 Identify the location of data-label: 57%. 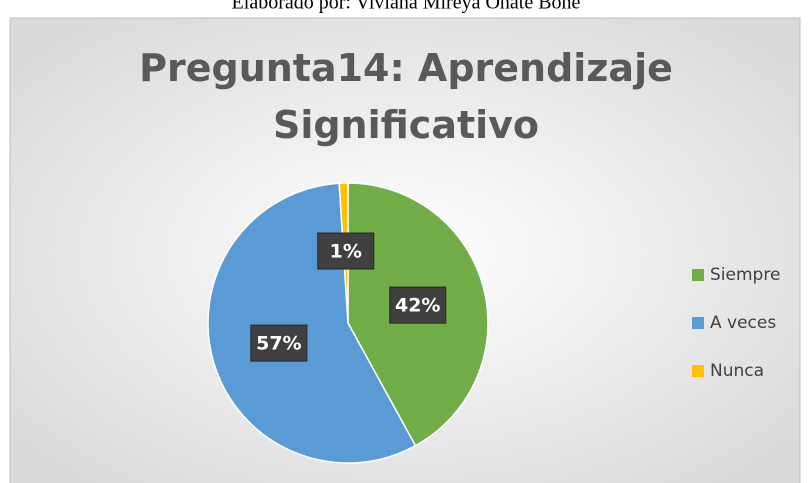
(278, 344).